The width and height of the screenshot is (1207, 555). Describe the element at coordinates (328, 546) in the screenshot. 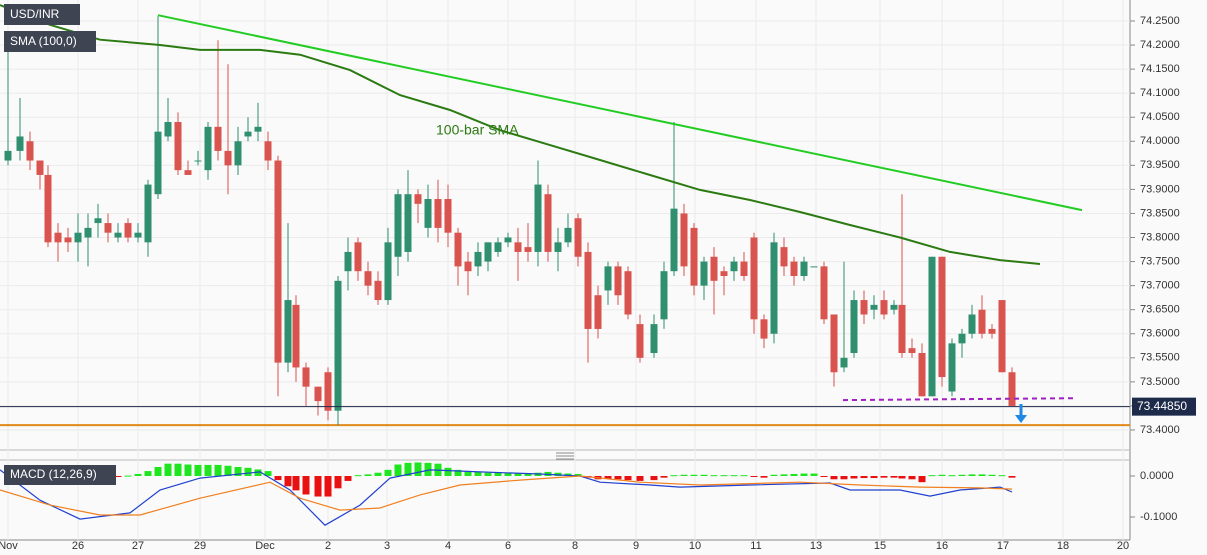

I see `x-tick-label: 2` at that location.